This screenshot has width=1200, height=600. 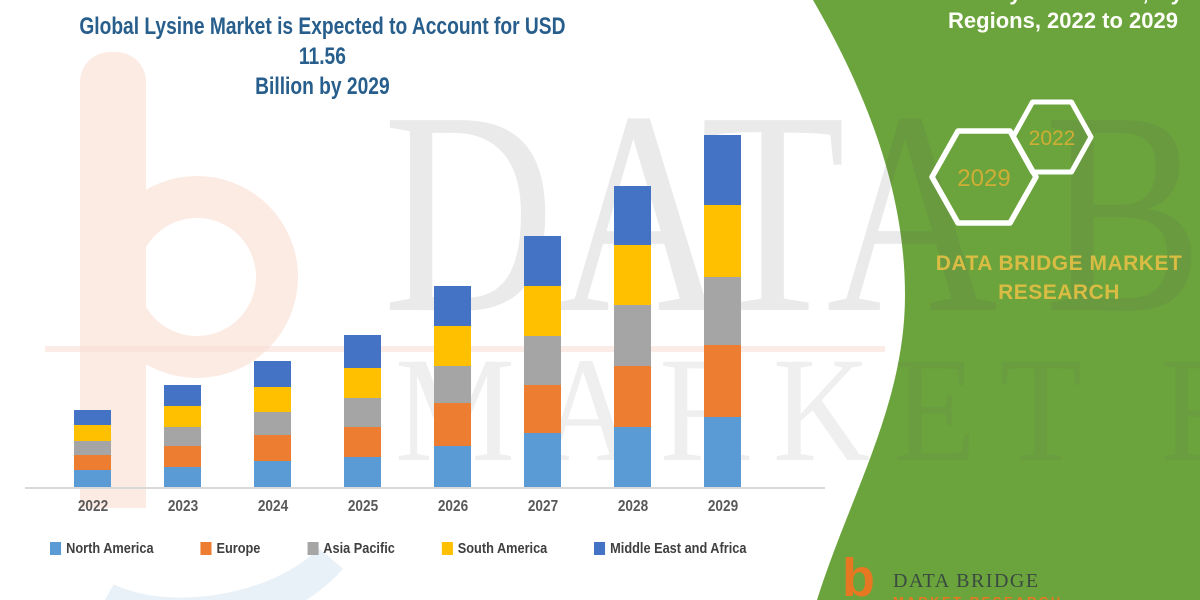 I want to click on bar-segment-north-america-2027, so click(x=542, y=460).